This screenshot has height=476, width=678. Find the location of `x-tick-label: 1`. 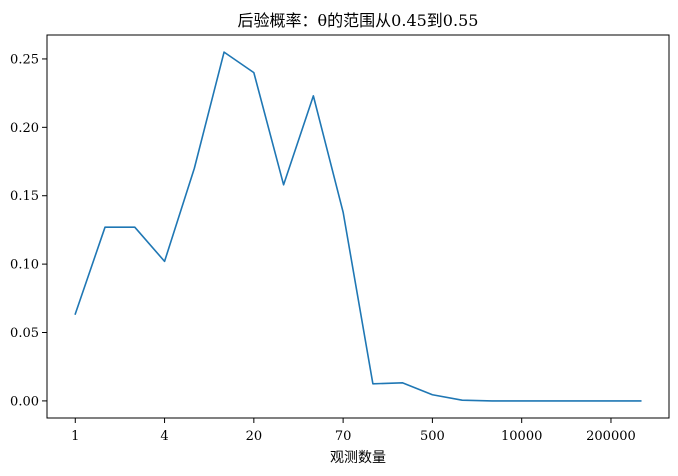

x-tick-label: 1 is located at coordinates (75, 436).